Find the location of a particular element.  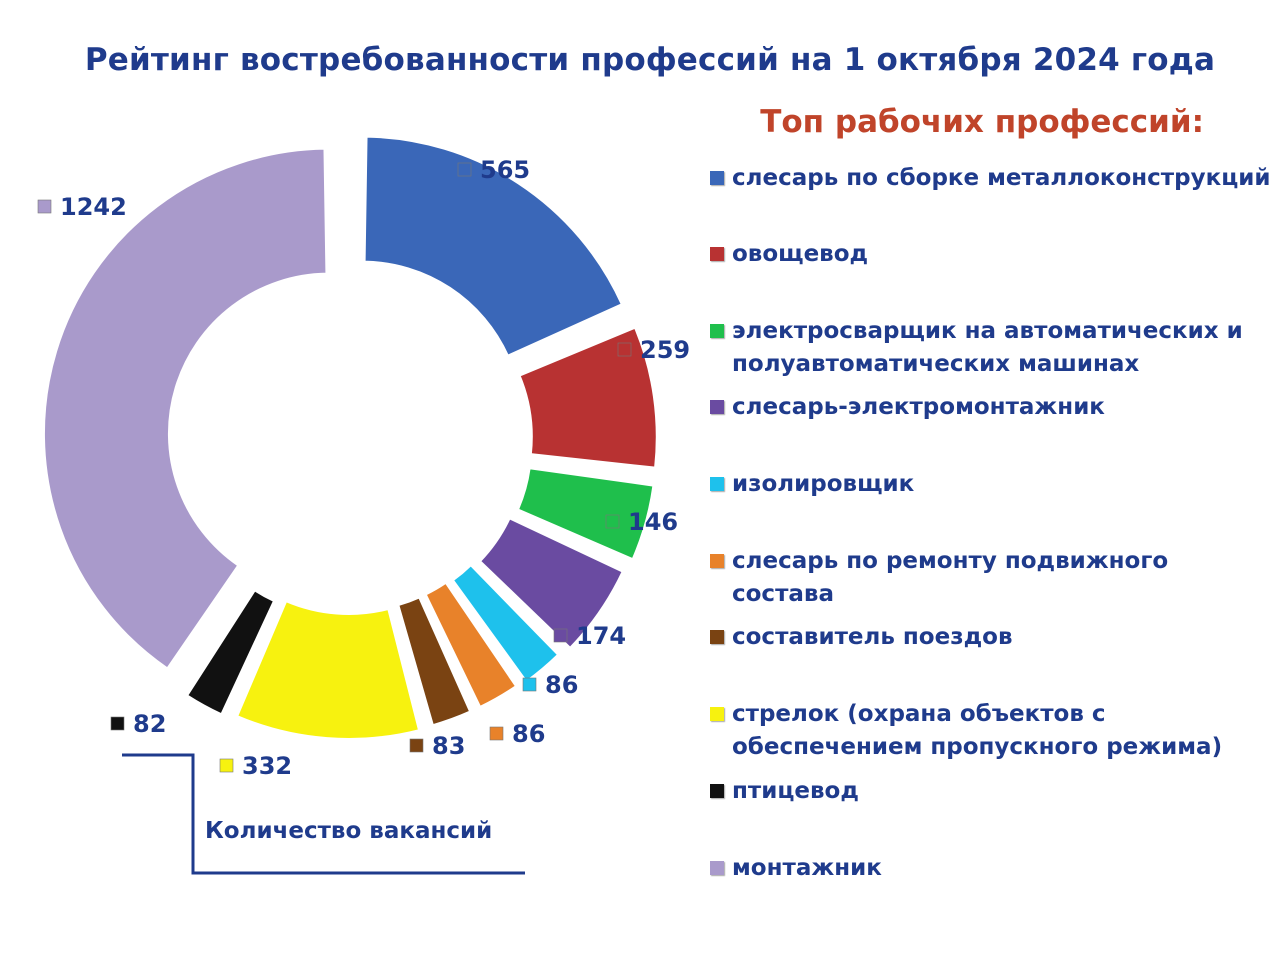

legend-label: слесарь по ремонту подвижного состава is located at coordinates (950, 577).